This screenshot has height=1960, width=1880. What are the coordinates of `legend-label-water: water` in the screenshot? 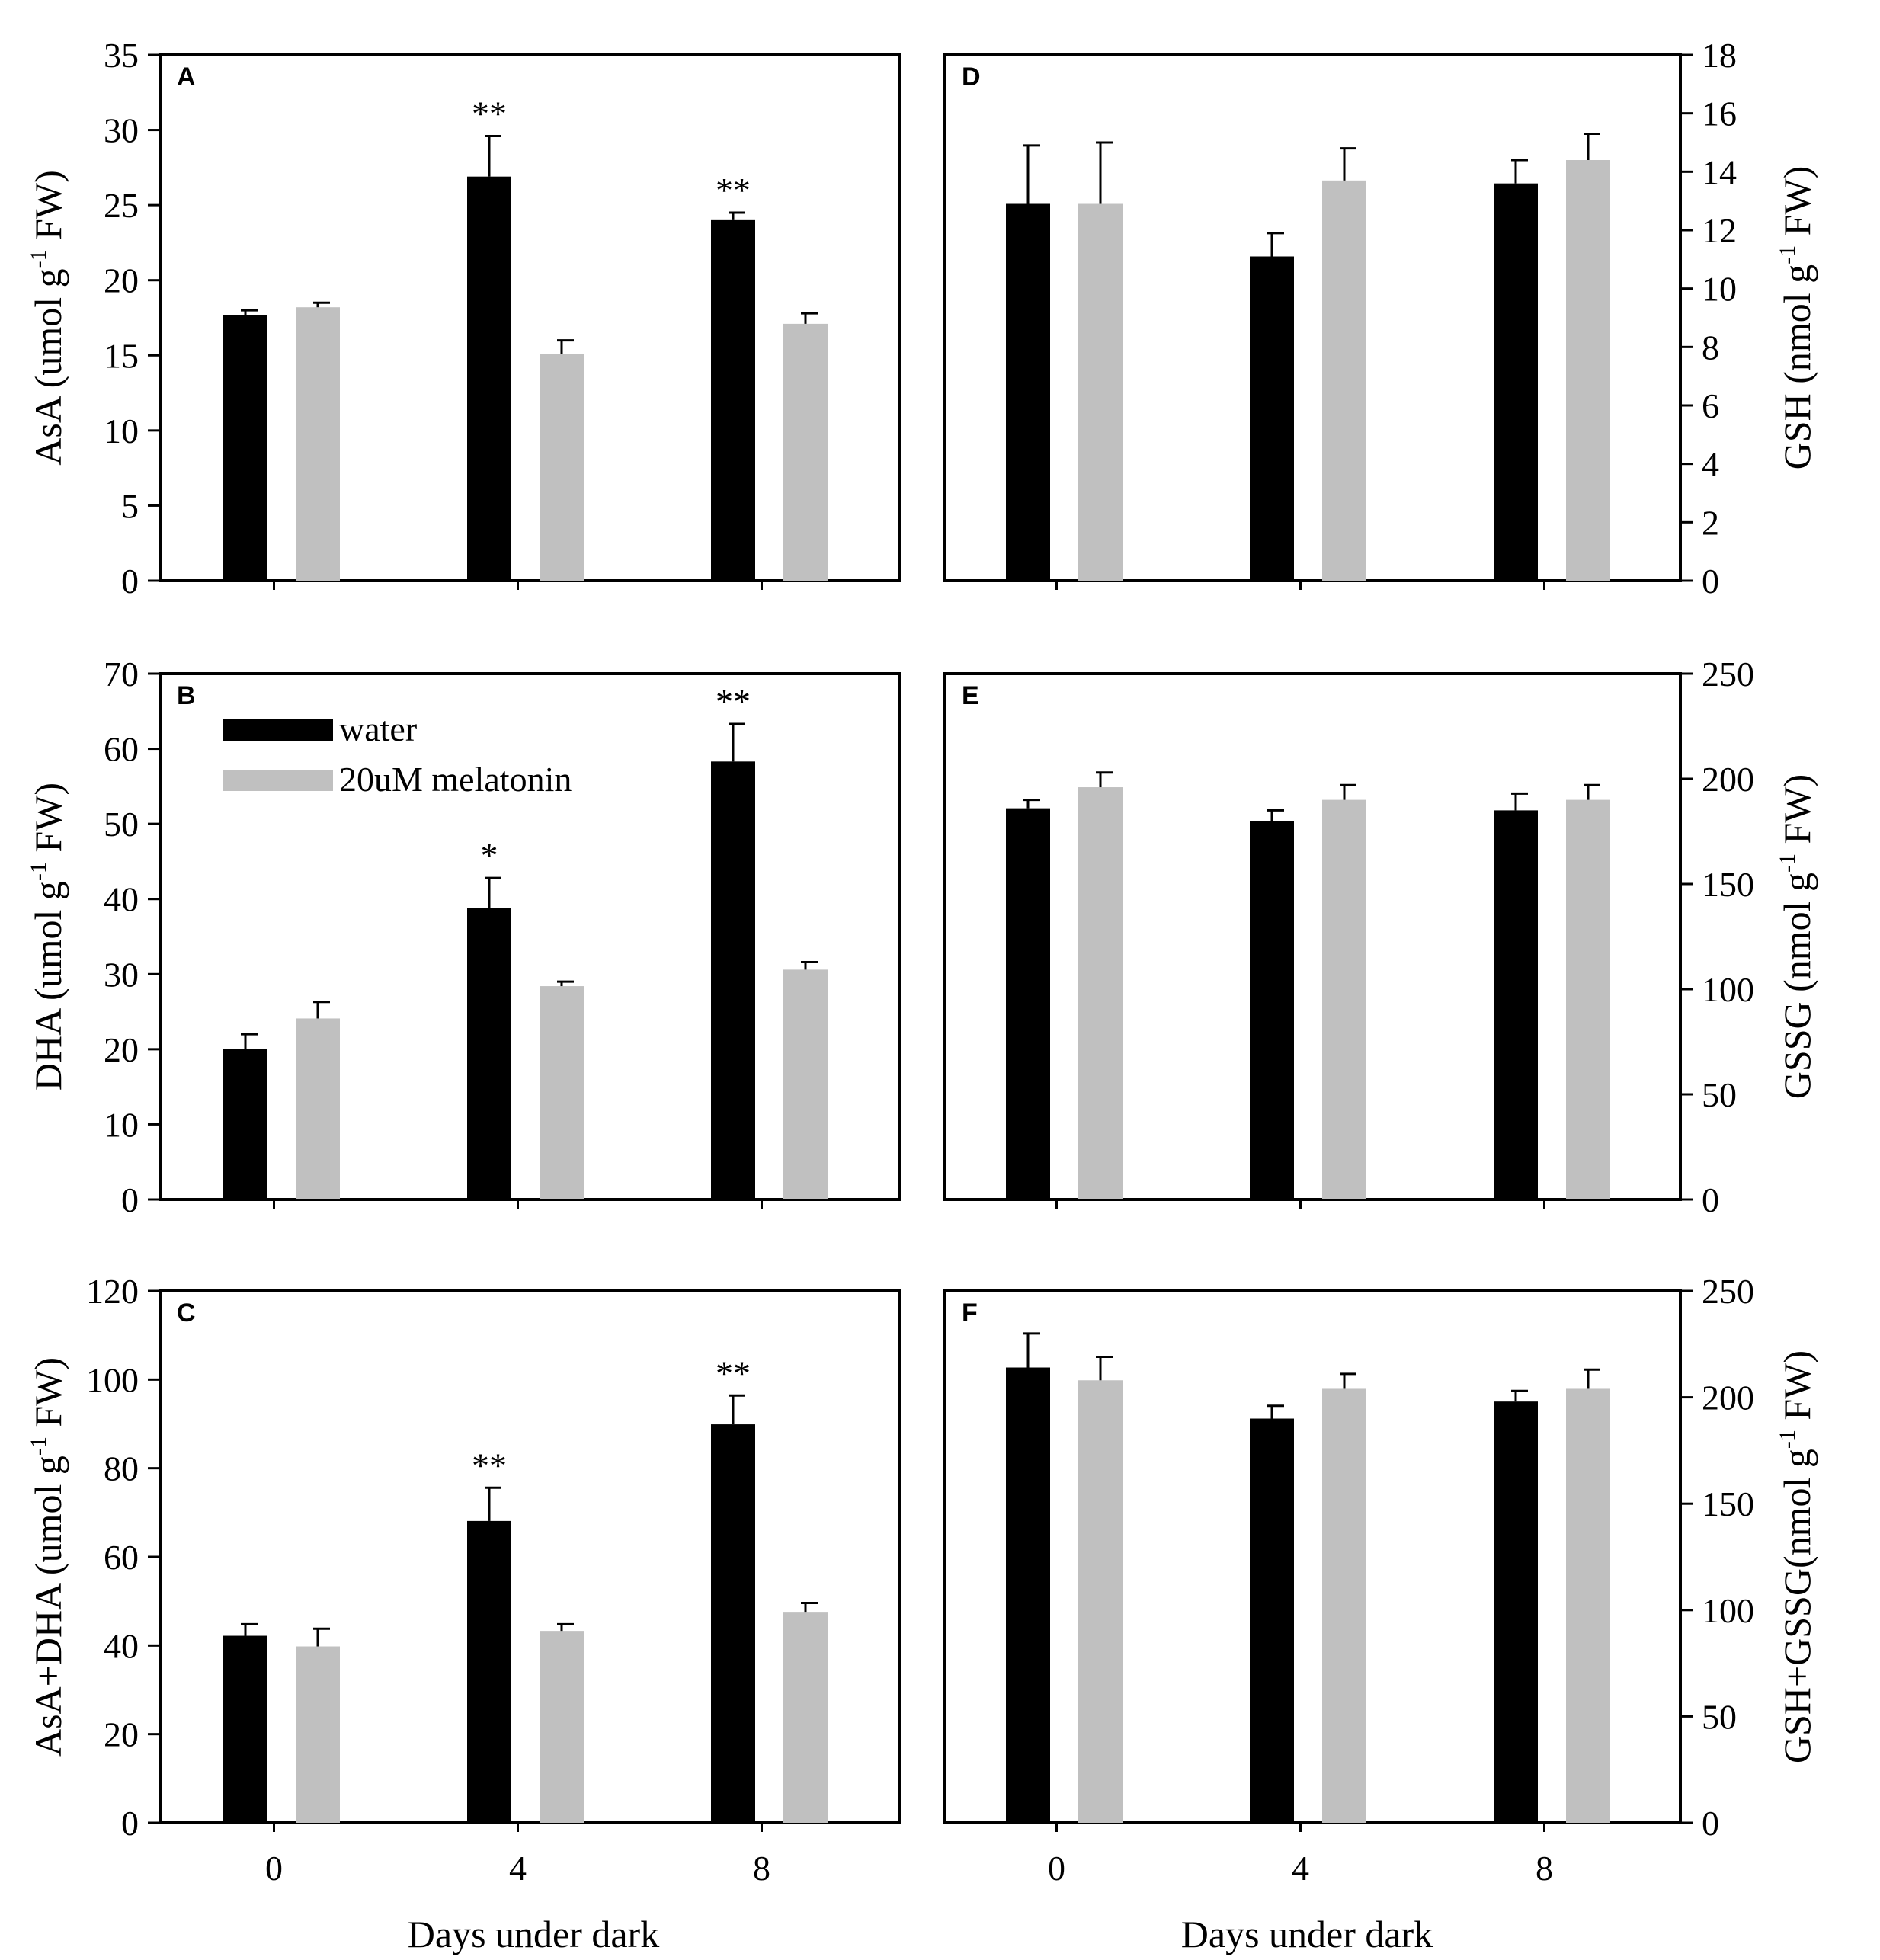 It's located at (378, 728).